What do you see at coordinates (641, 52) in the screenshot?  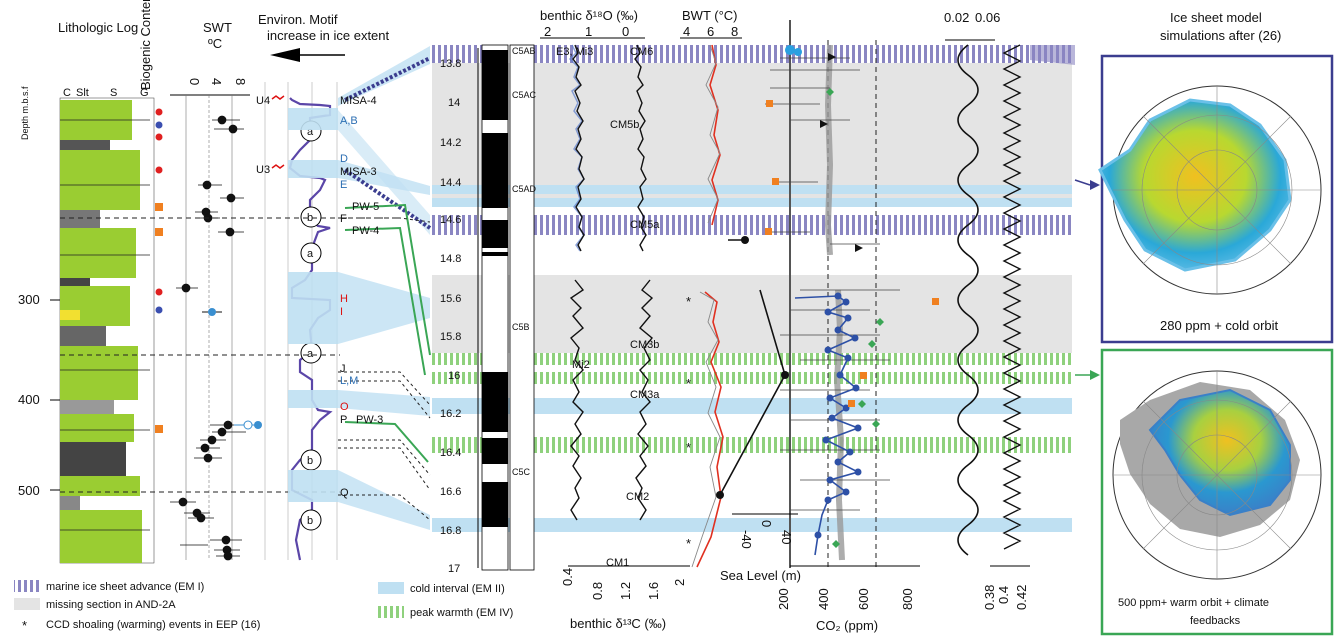 I see `label-cm6: CM6` at bounding box center [641, 52].